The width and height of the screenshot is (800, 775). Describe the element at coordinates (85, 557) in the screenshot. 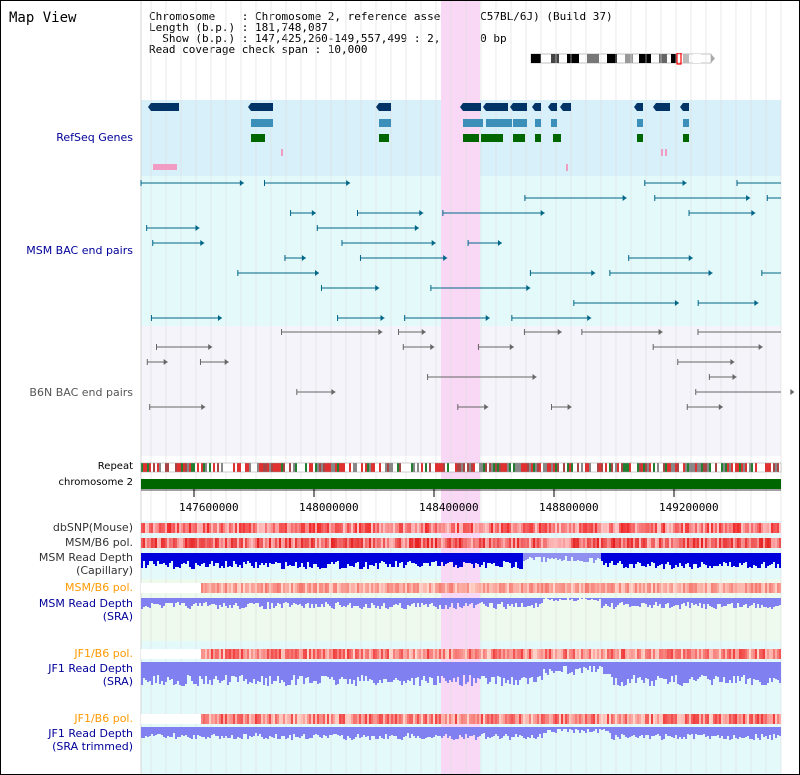

I see `track-label-msm-depth-capillary: MSM Read Depth` at that location.